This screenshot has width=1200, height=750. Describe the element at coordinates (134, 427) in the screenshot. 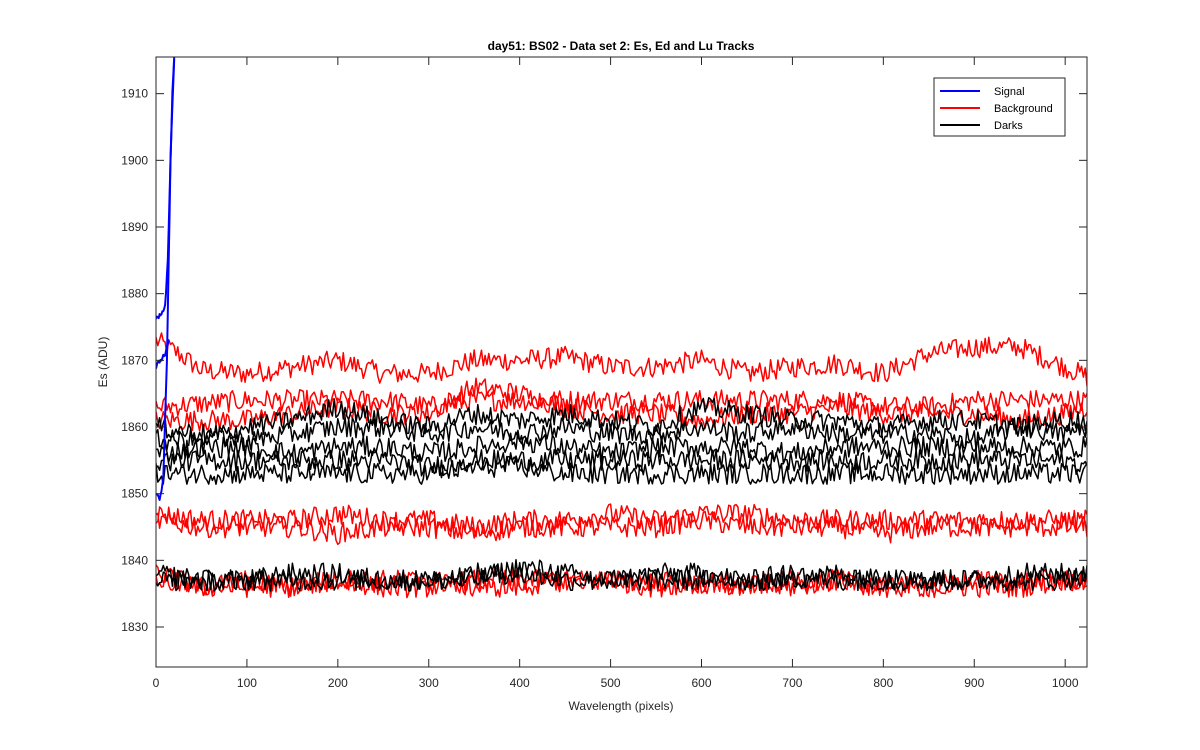

I see `y-tick-label: 1860` at that location.